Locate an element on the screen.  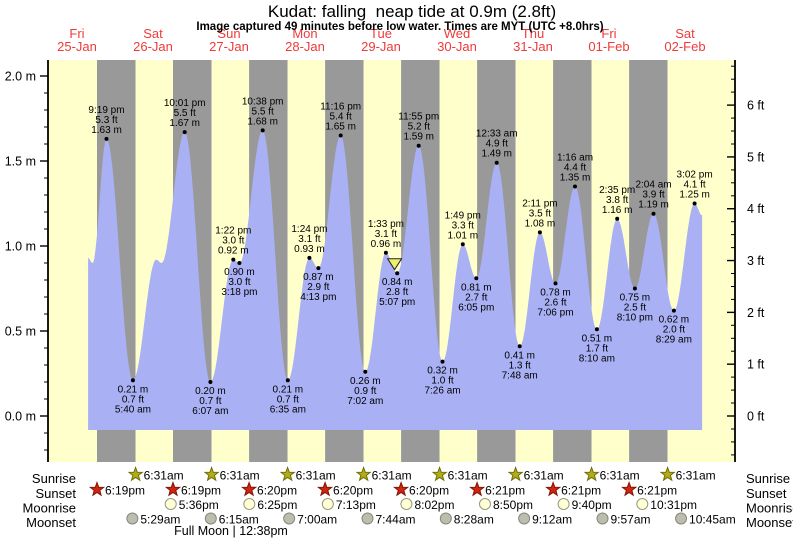
day-label: Sun 27-Jan is located at coordinates (229, 40).